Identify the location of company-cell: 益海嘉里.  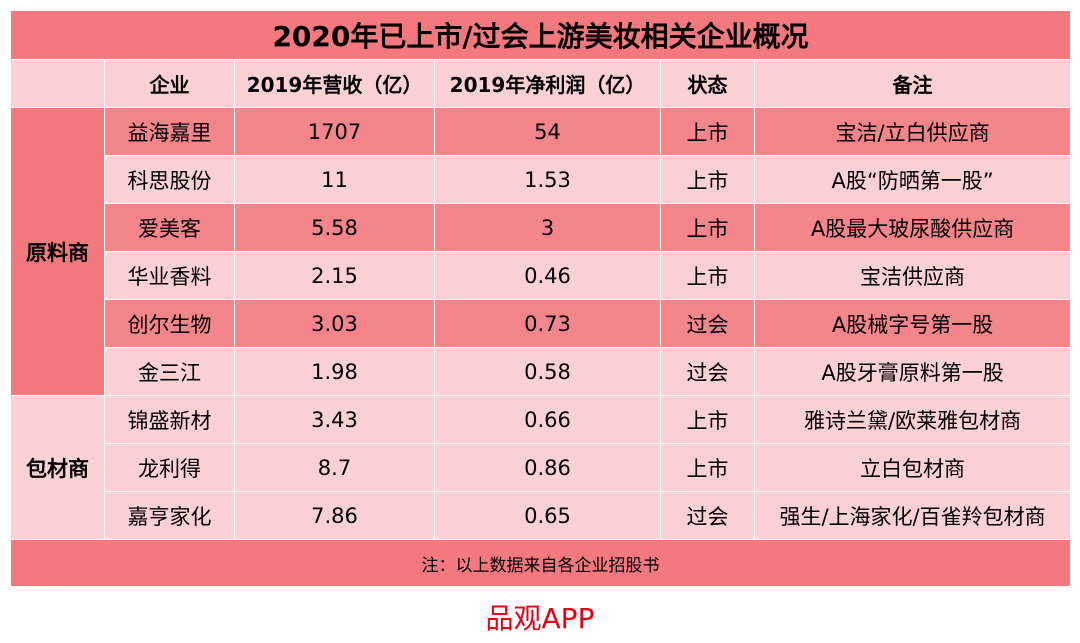
(169, 131).